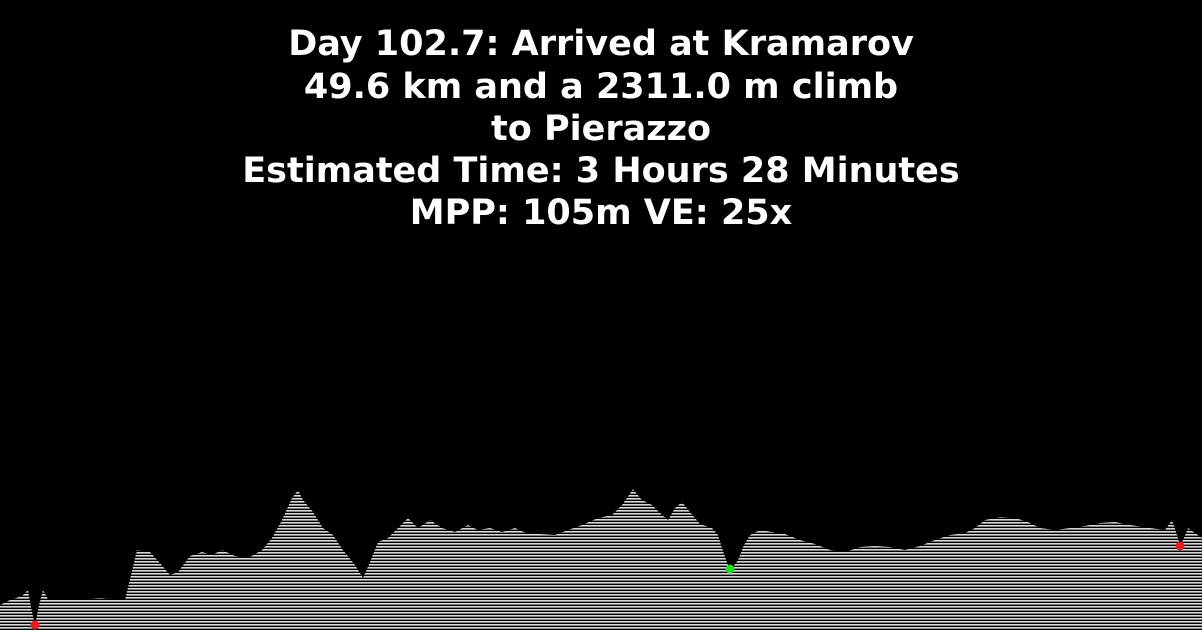 This screenshot has width=1202, height=630. What do you see at coordinates (601, 44) in the screenshot?
I see `day-title: Day 102.7: Arrived at Kramarov` at bounding box center [601, 44].